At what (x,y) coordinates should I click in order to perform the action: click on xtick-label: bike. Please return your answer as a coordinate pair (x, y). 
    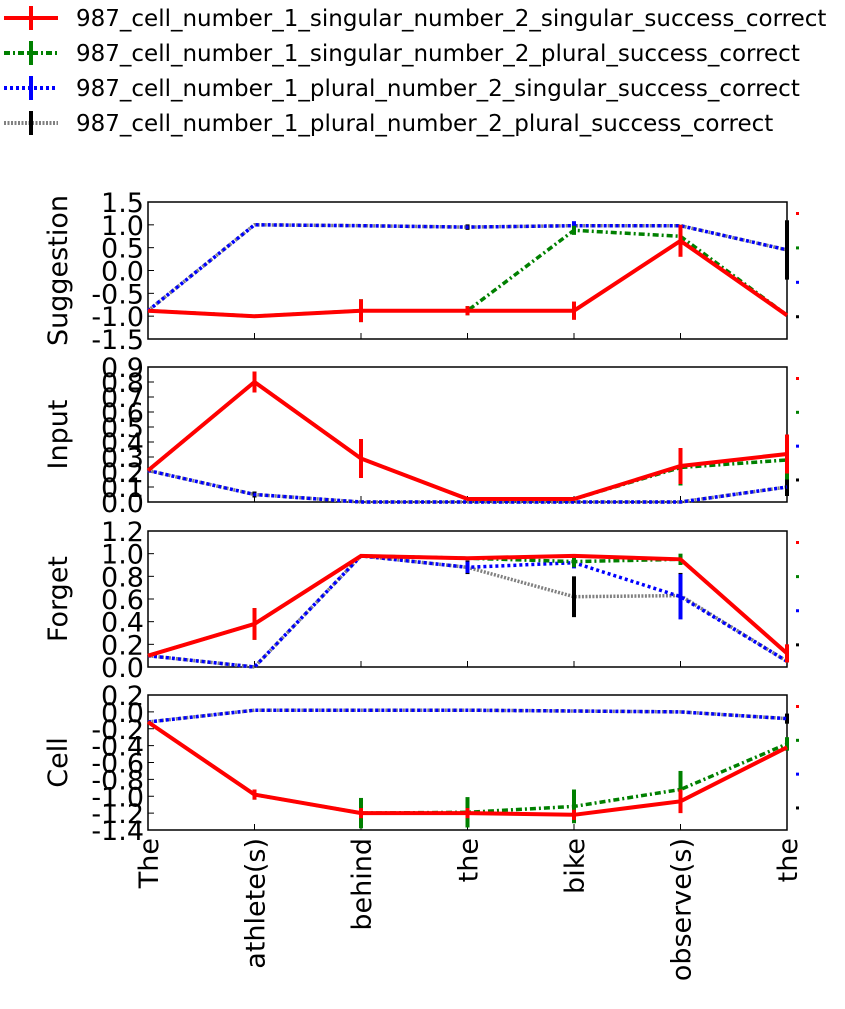
    Looking at the image, I should click on (575, 866).